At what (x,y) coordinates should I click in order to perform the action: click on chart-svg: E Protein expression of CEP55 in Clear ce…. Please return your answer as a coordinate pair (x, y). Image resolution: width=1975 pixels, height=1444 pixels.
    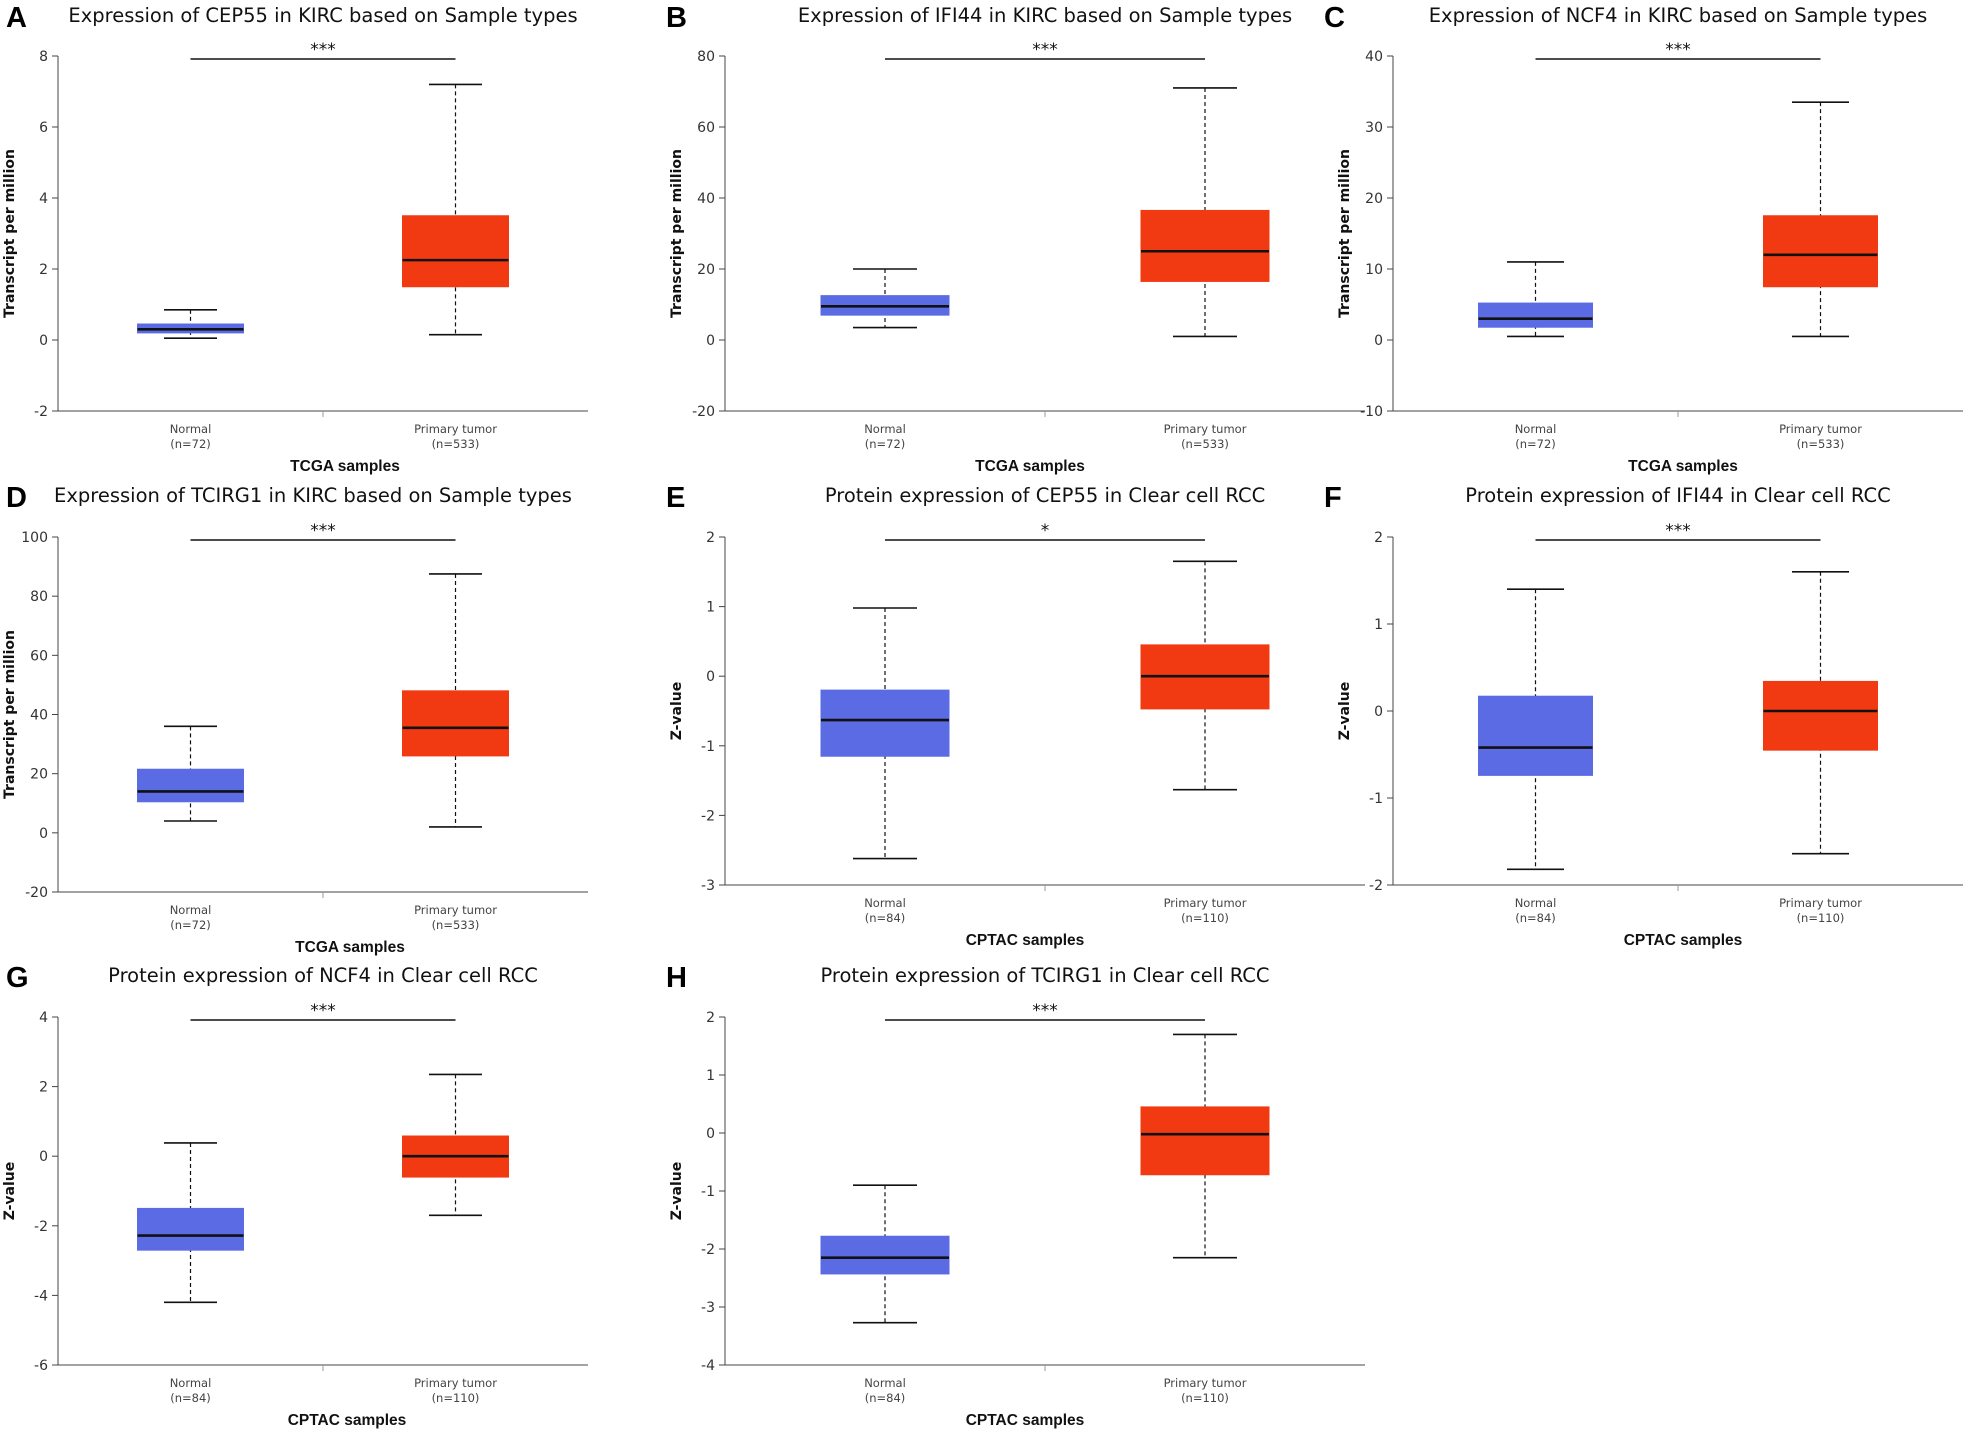
    Looking at the image, I should click on (1015, 715).